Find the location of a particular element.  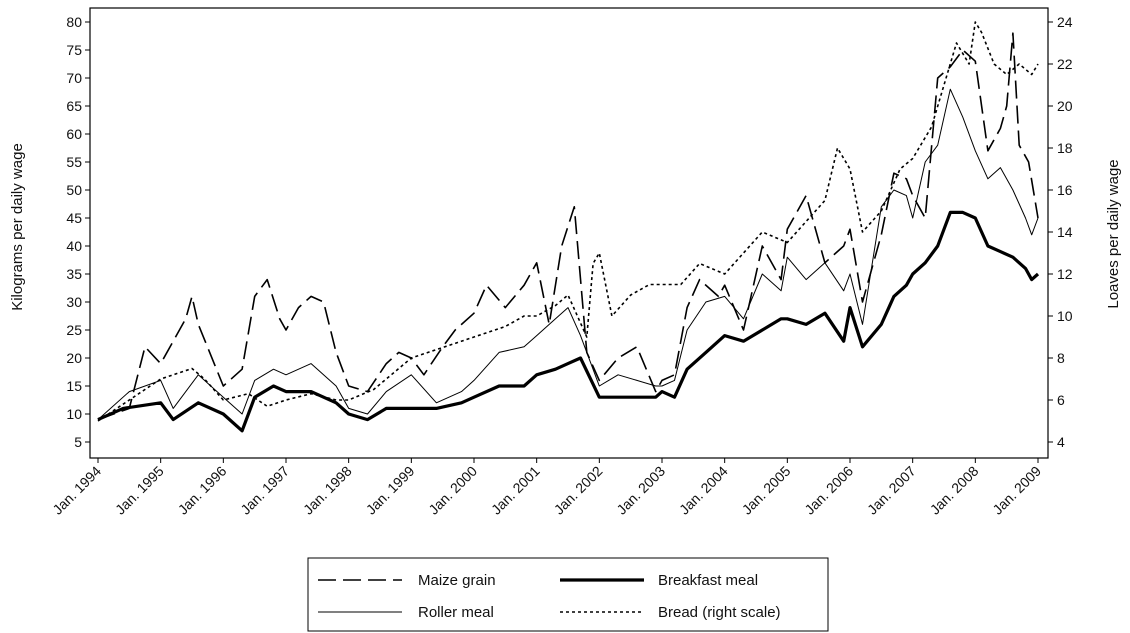

x-tick-label: Jan. 2002 is located at coordinates (578, 490).